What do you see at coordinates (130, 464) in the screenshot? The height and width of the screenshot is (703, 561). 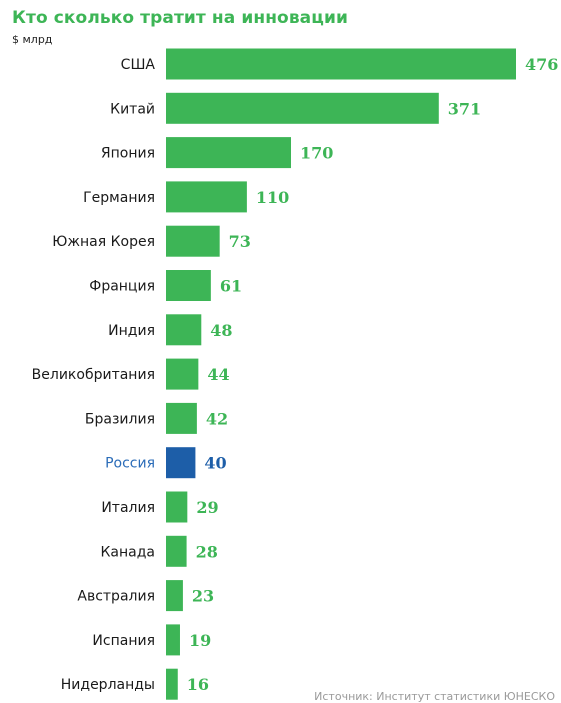 I see `category-label: Россия` at bounding box center [130, 464].